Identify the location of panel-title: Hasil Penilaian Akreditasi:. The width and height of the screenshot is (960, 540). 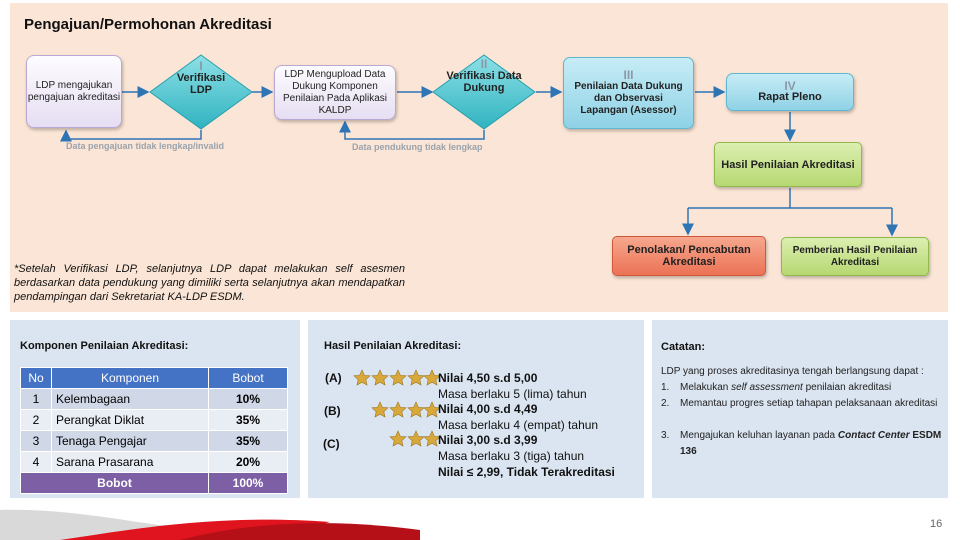
(393, 346).